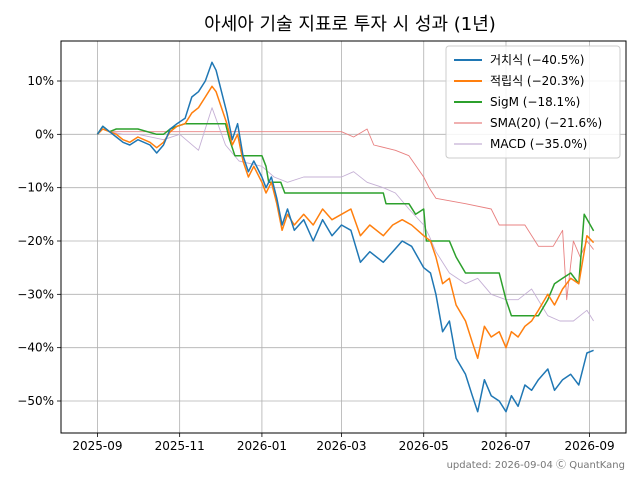 The image size is (640, 480). What do you see at coordinates (44, 134) in the screenshot?
I see `y-tick-label: 0%` at bounding box center [44, 134].